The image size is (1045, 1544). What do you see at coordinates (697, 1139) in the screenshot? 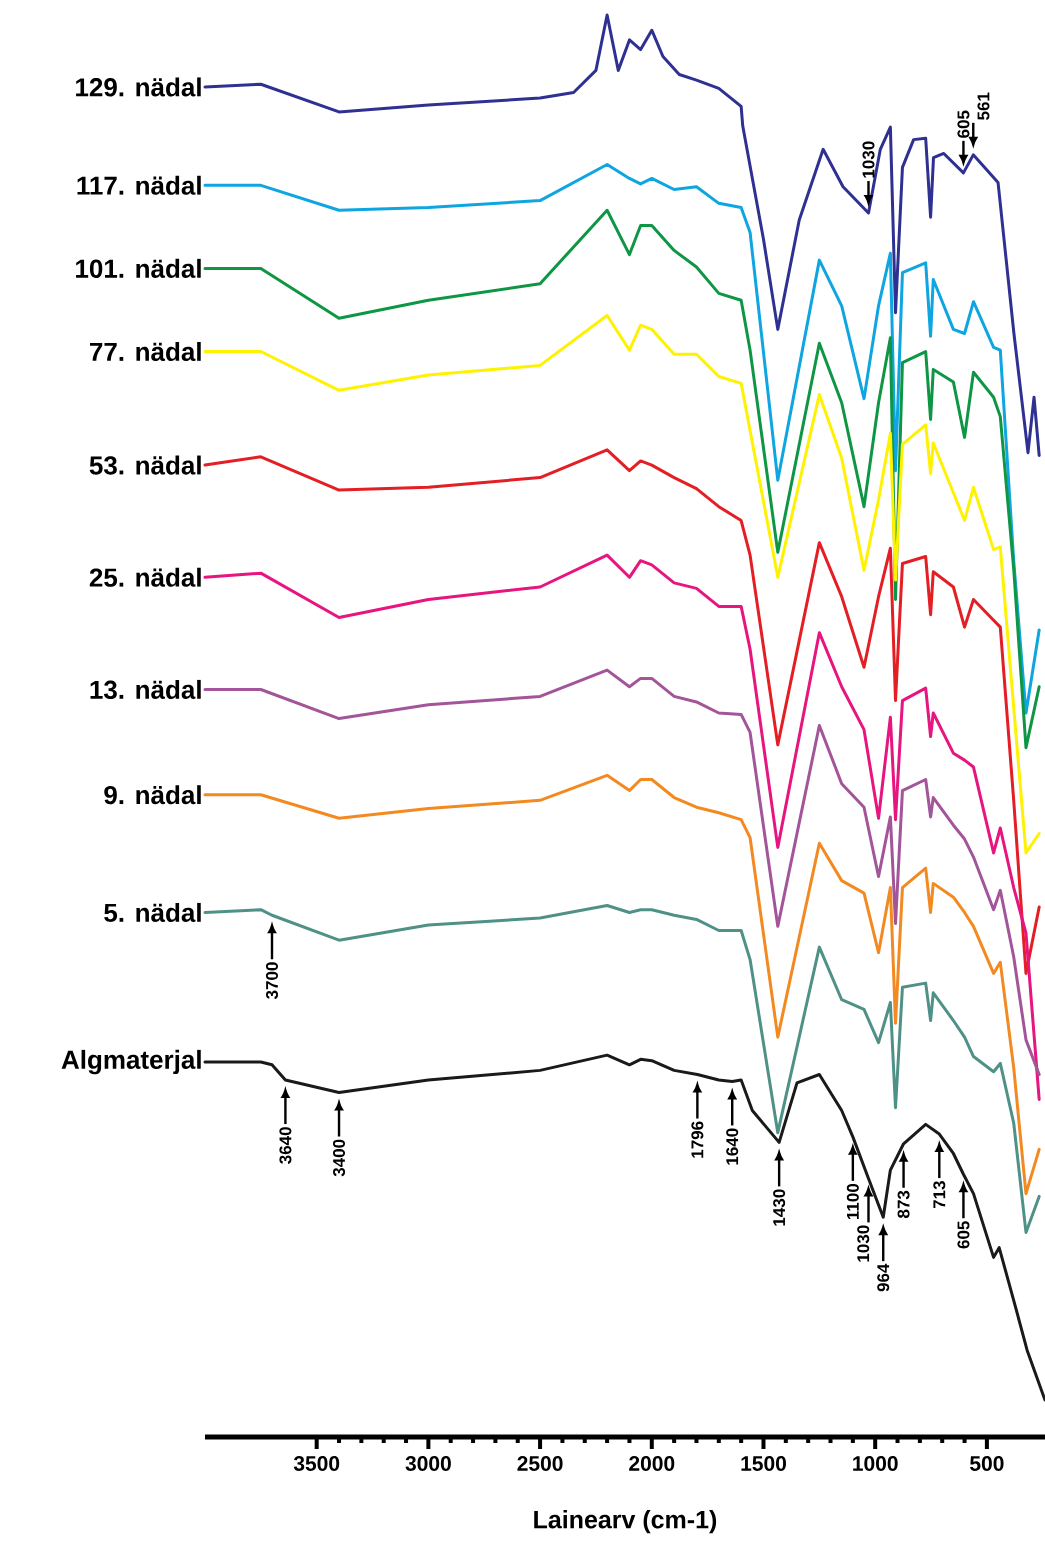
I see `annotation: 1796` at bounding box center [697, 1139].